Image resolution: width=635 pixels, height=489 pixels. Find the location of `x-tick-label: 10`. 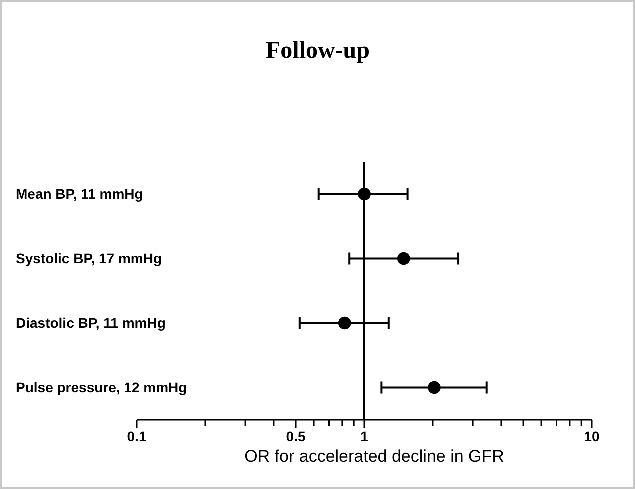

x-tick-label: 10 is located at coordinates (592, 436).